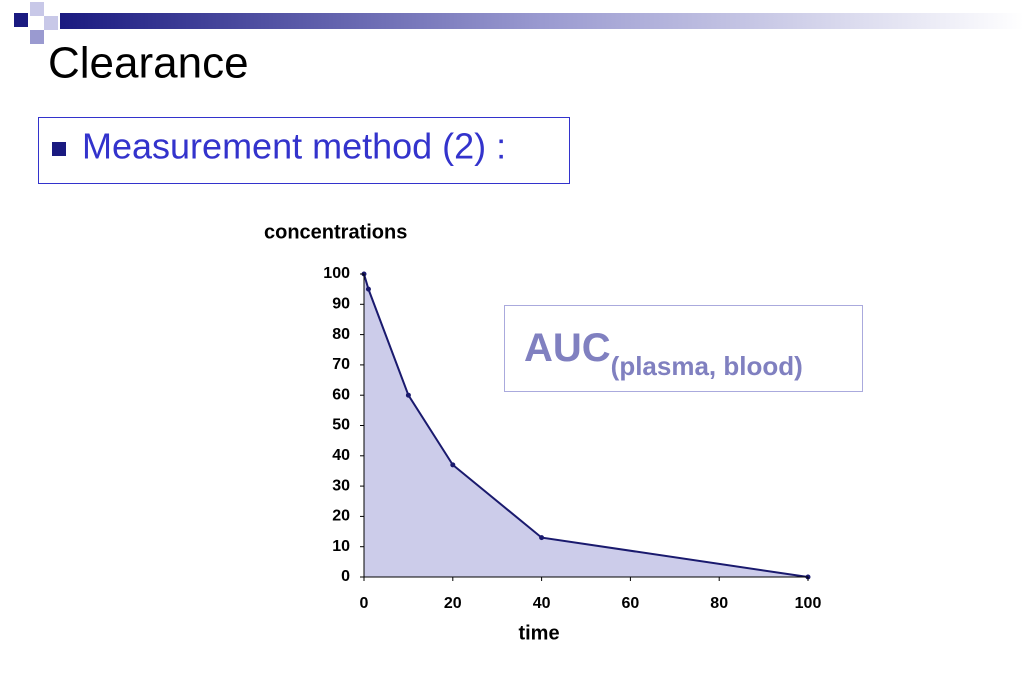  I want to click on x-axis-title: time, so click(538, 633).